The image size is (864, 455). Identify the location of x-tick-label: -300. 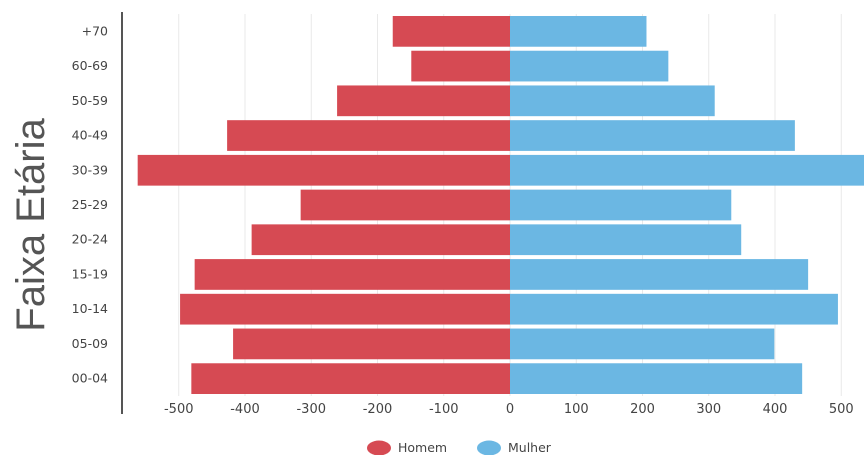
(311, 409).